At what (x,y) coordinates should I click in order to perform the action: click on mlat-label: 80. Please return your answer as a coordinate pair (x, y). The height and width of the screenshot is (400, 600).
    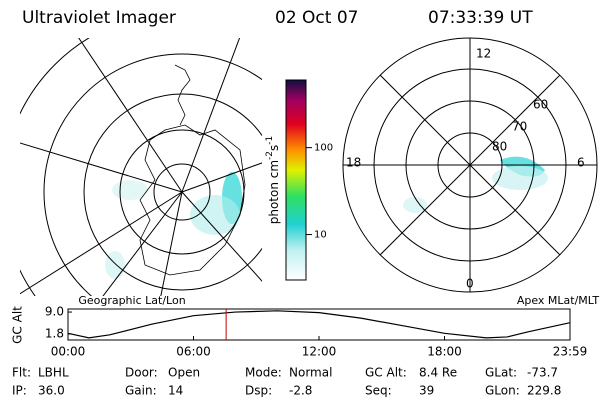
    Looking at the image, I should click on (499, 147).